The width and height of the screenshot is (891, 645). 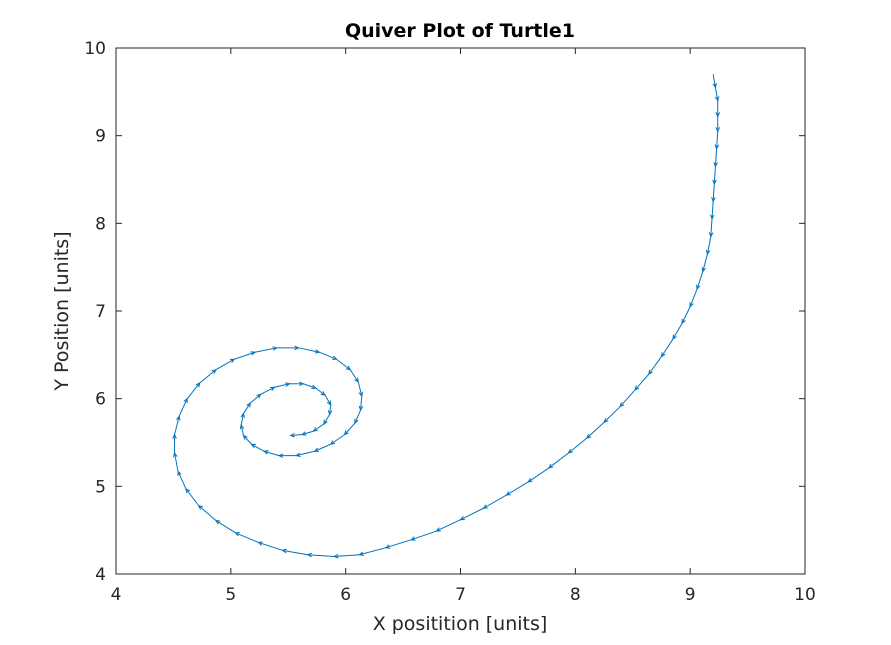 I want to click on x-tick-label: 5, so click(x=230, y=595).